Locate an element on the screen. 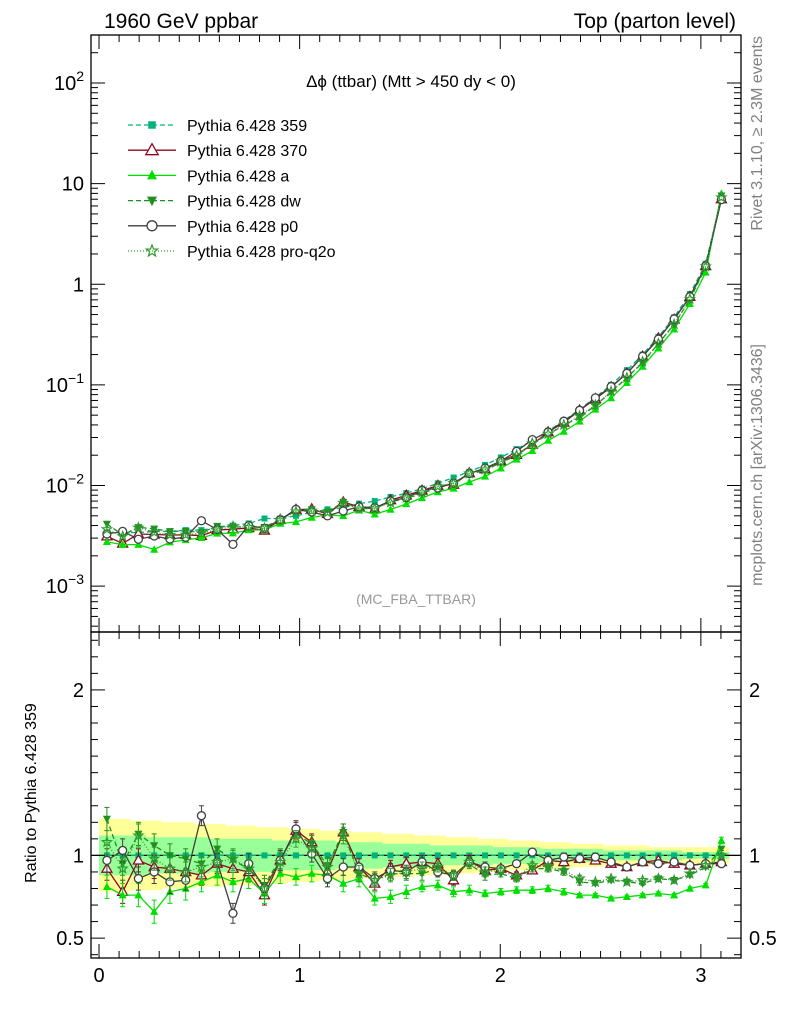 The height and width of the screenshot is (1024, 786). ratio-y-tick-label: 1 is located at coordinates (78, 856).